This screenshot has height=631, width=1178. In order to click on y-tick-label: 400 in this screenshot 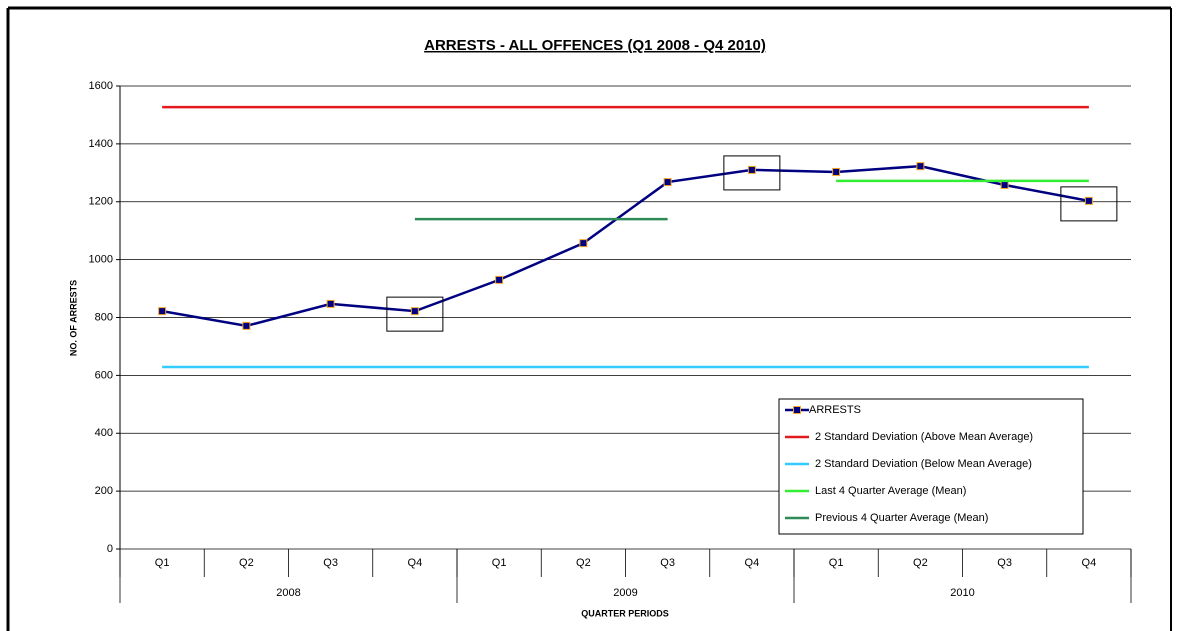, I will do `click(104, 433)`.